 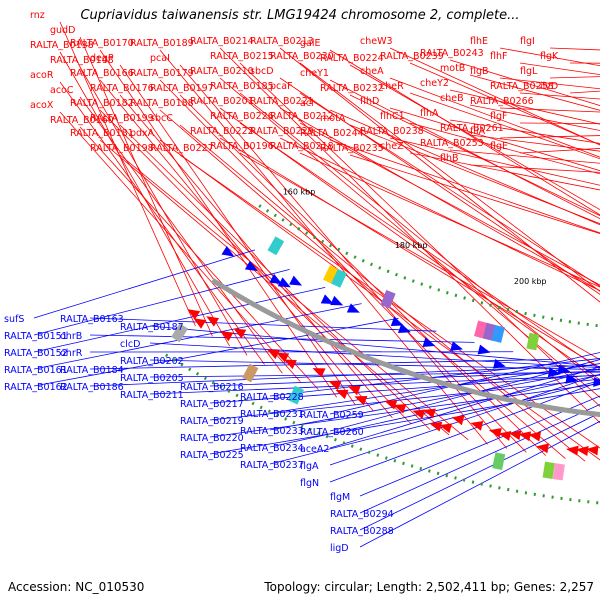 I want to click on gene-label: RALTA_B0233, so click(x=272, y=431).